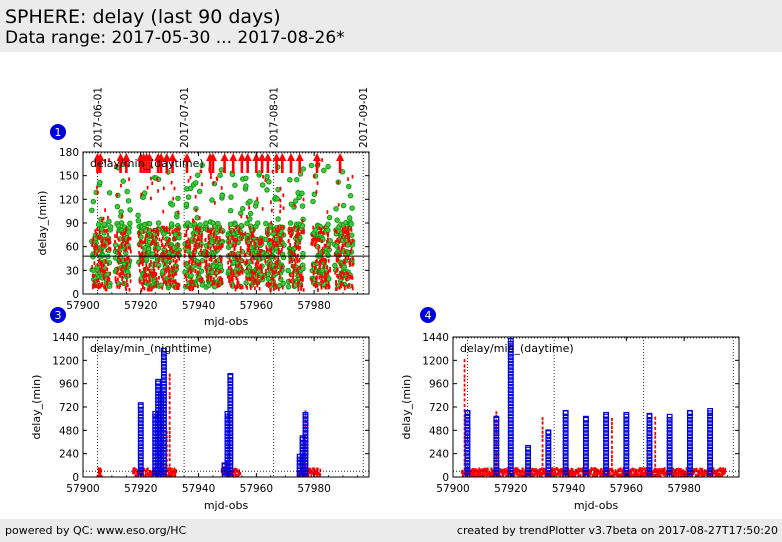 This screenshot has height=542, width=782. I want to click on overflow-arrow, so click(187, 163).